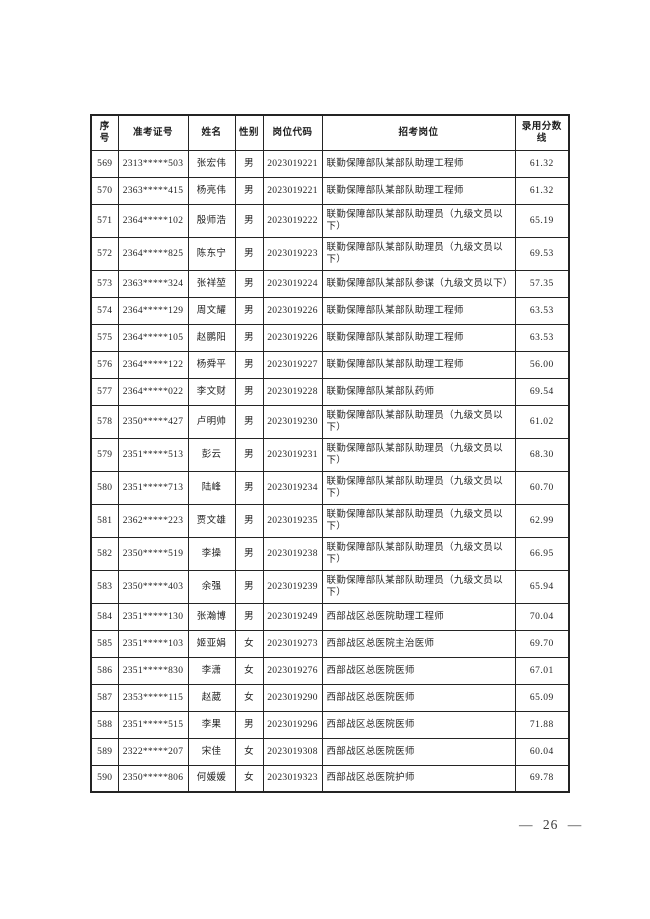 The height and width of the screenshot is (919, 650). I want to click on cell-name: 陈东宁, so click(211, 253).